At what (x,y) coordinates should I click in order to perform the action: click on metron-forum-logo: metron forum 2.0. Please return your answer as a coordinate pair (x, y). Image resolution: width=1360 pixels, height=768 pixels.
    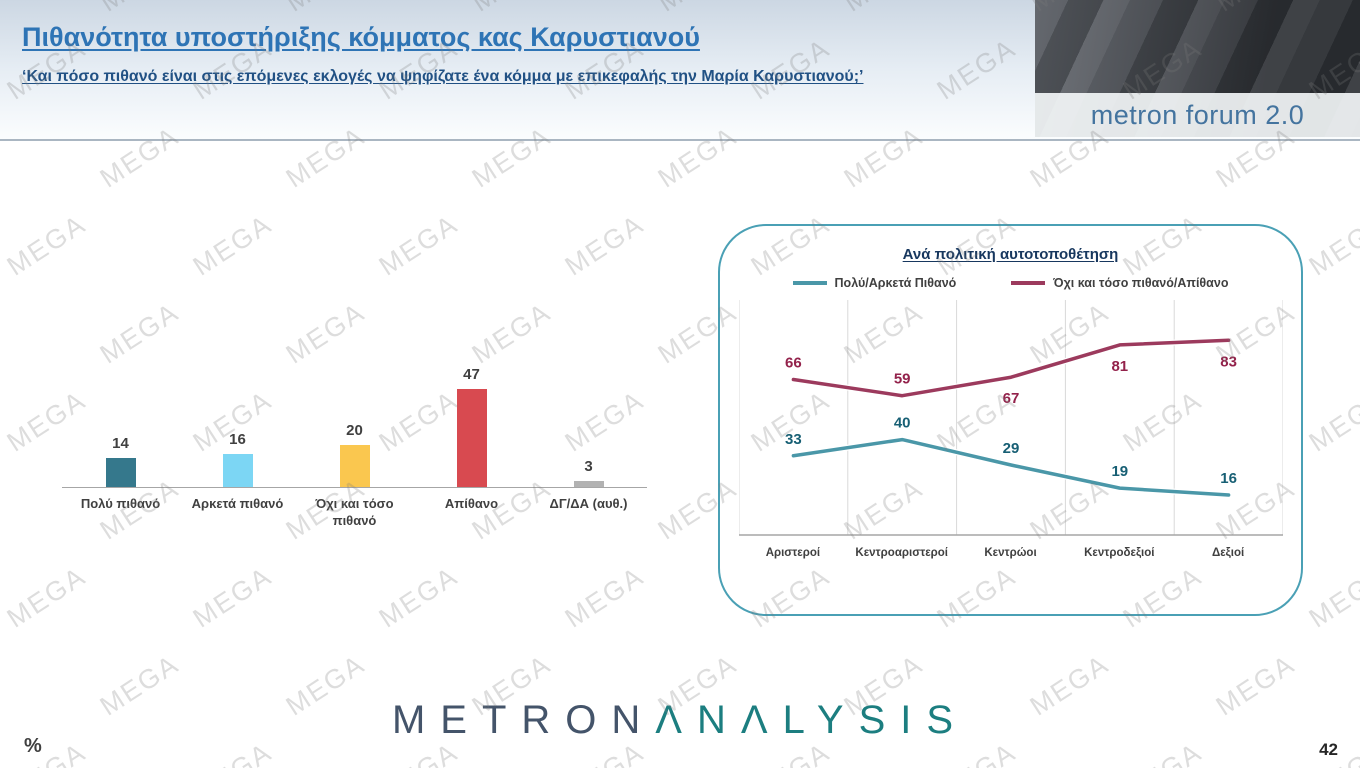
    Looking at the image, I should click on (1197, 68).